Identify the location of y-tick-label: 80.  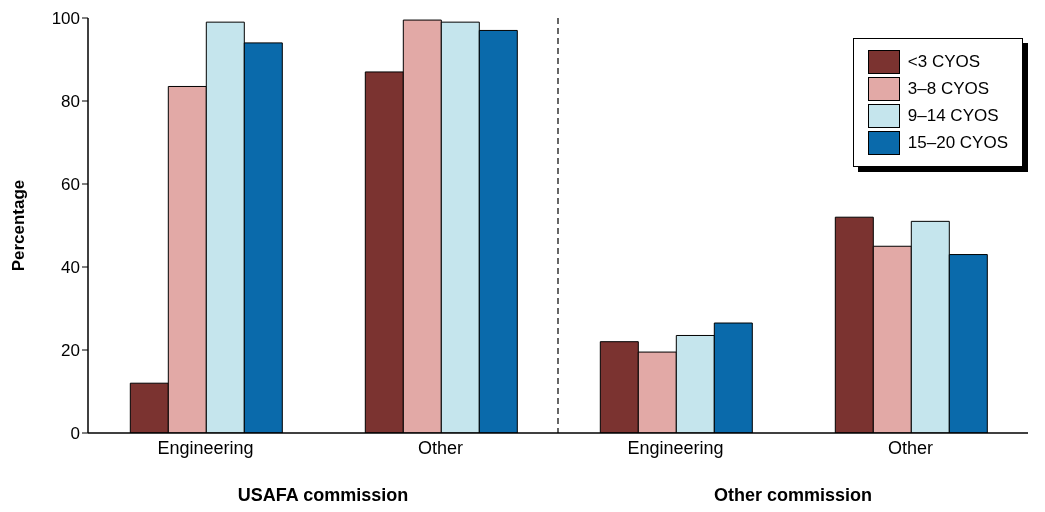
(70, 102).